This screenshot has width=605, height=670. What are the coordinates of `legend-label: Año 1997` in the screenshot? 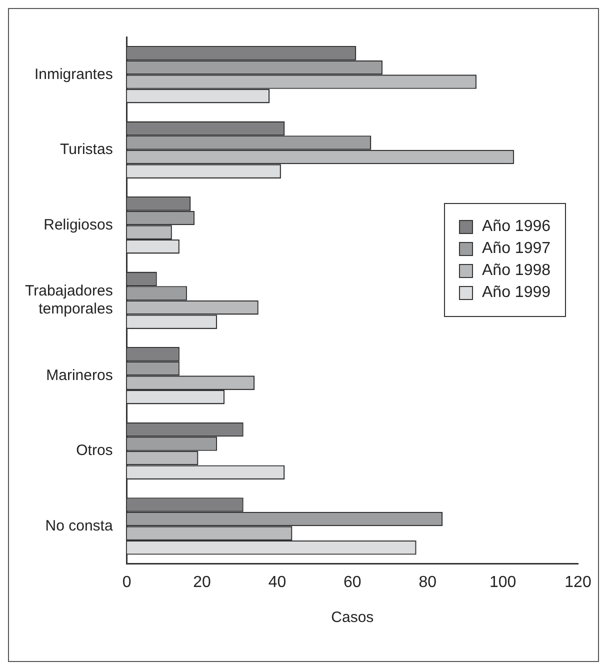 It's located at (516, 249).